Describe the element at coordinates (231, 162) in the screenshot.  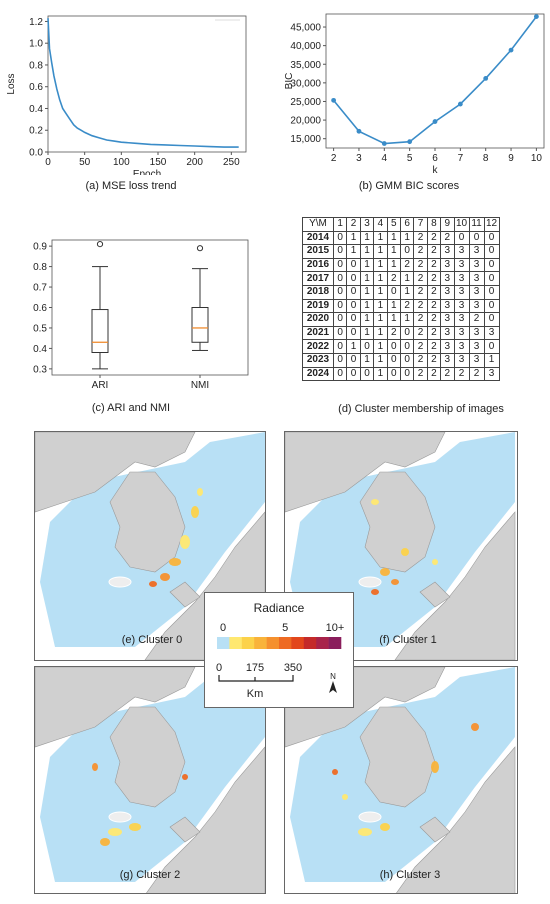
I see `x-tick-label: 250` at that location.